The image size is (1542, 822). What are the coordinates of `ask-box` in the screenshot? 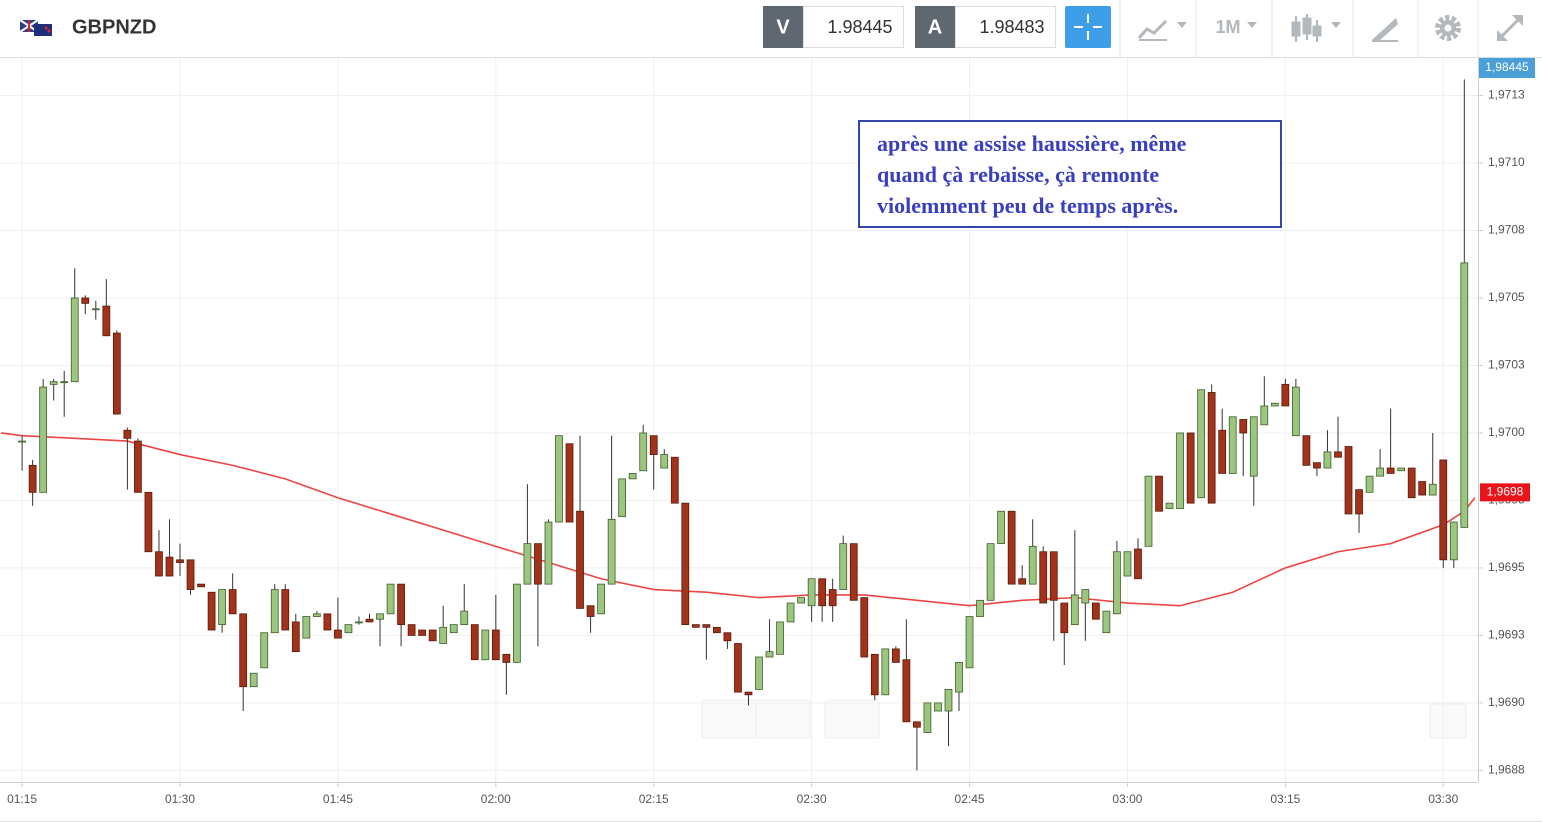 It's located at (1005, 27).